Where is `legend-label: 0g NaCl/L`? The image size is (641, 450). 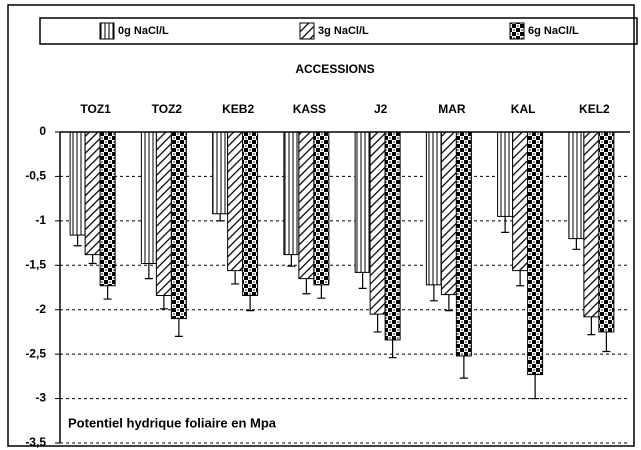
legend-label: 0g NaCl/L is located at coordinates (143, 31).